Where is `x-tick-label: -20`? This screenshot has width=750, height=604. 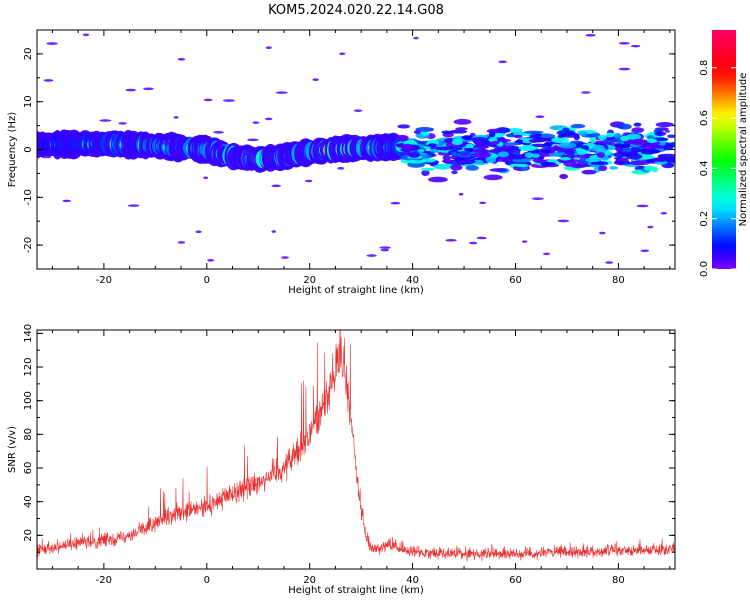
x-tick-label: -20 is located at coordinates (104, 280).